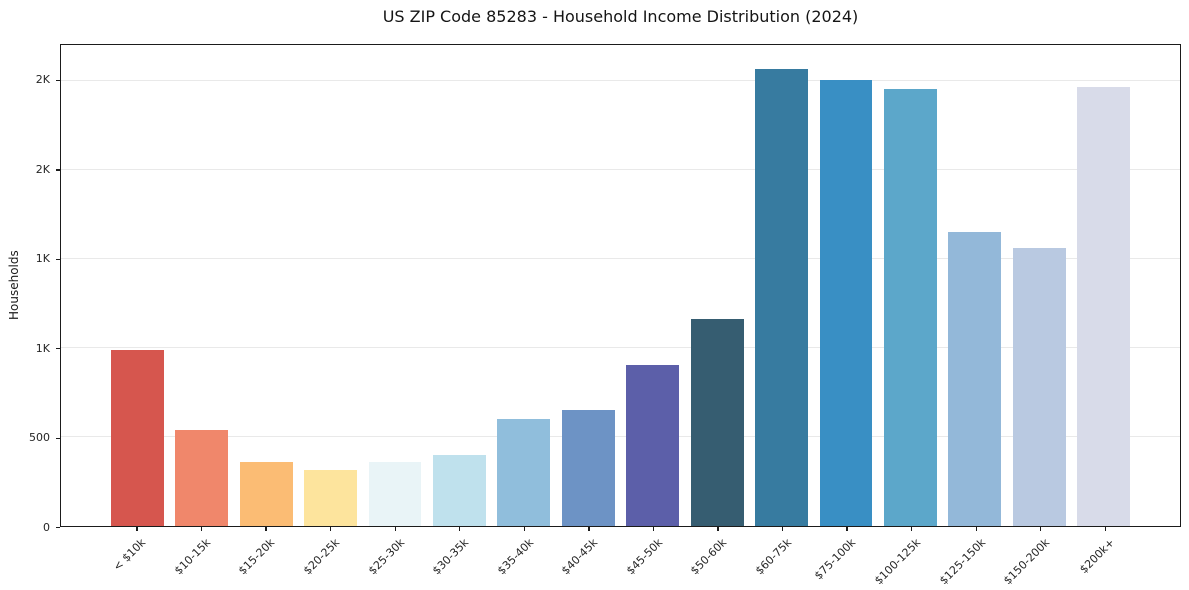 Image resolution: width=1189 pixels, height=590 pixels. I want to click on bar-slot-$75-100k, so click(846, 285).